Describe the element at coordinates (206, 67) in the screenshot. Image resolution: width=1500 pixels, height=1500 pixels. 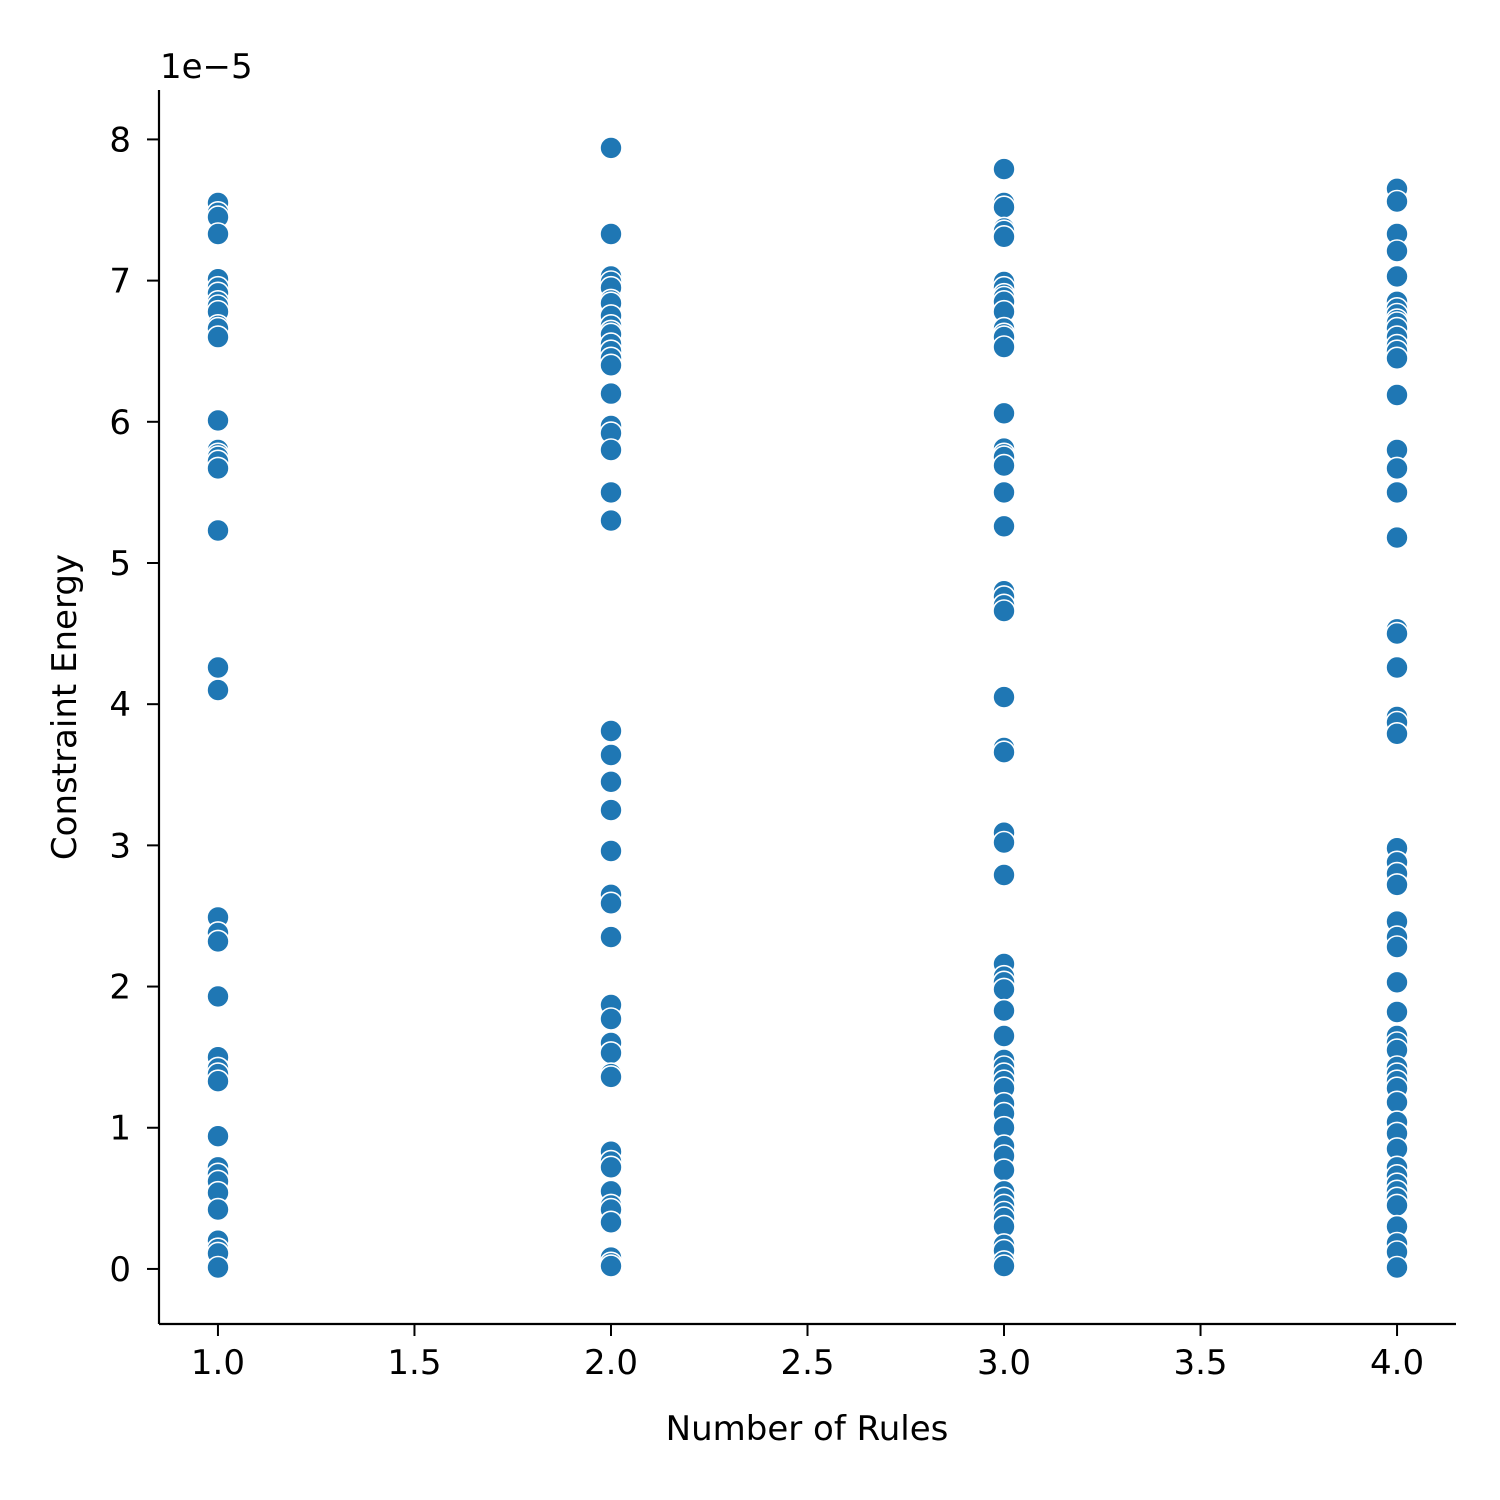
I see `y-offset-label: 1e−5` at that location.